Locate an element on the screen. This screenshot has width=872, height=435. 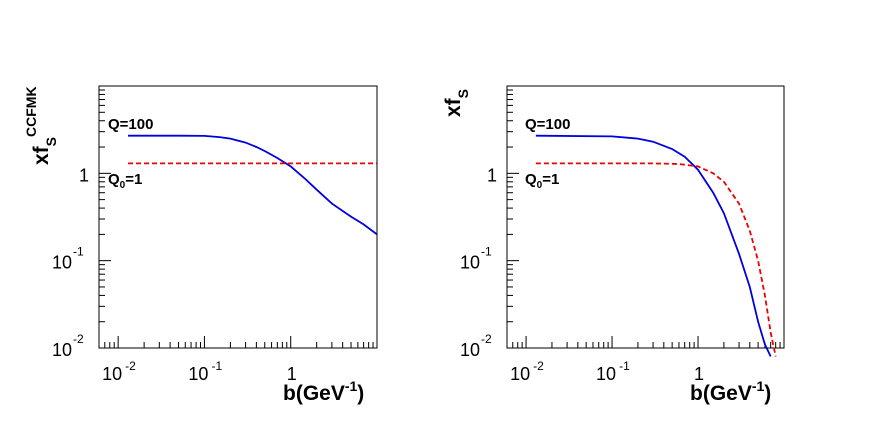
y-axis-label: xfS is located at coordinates (456, 103).